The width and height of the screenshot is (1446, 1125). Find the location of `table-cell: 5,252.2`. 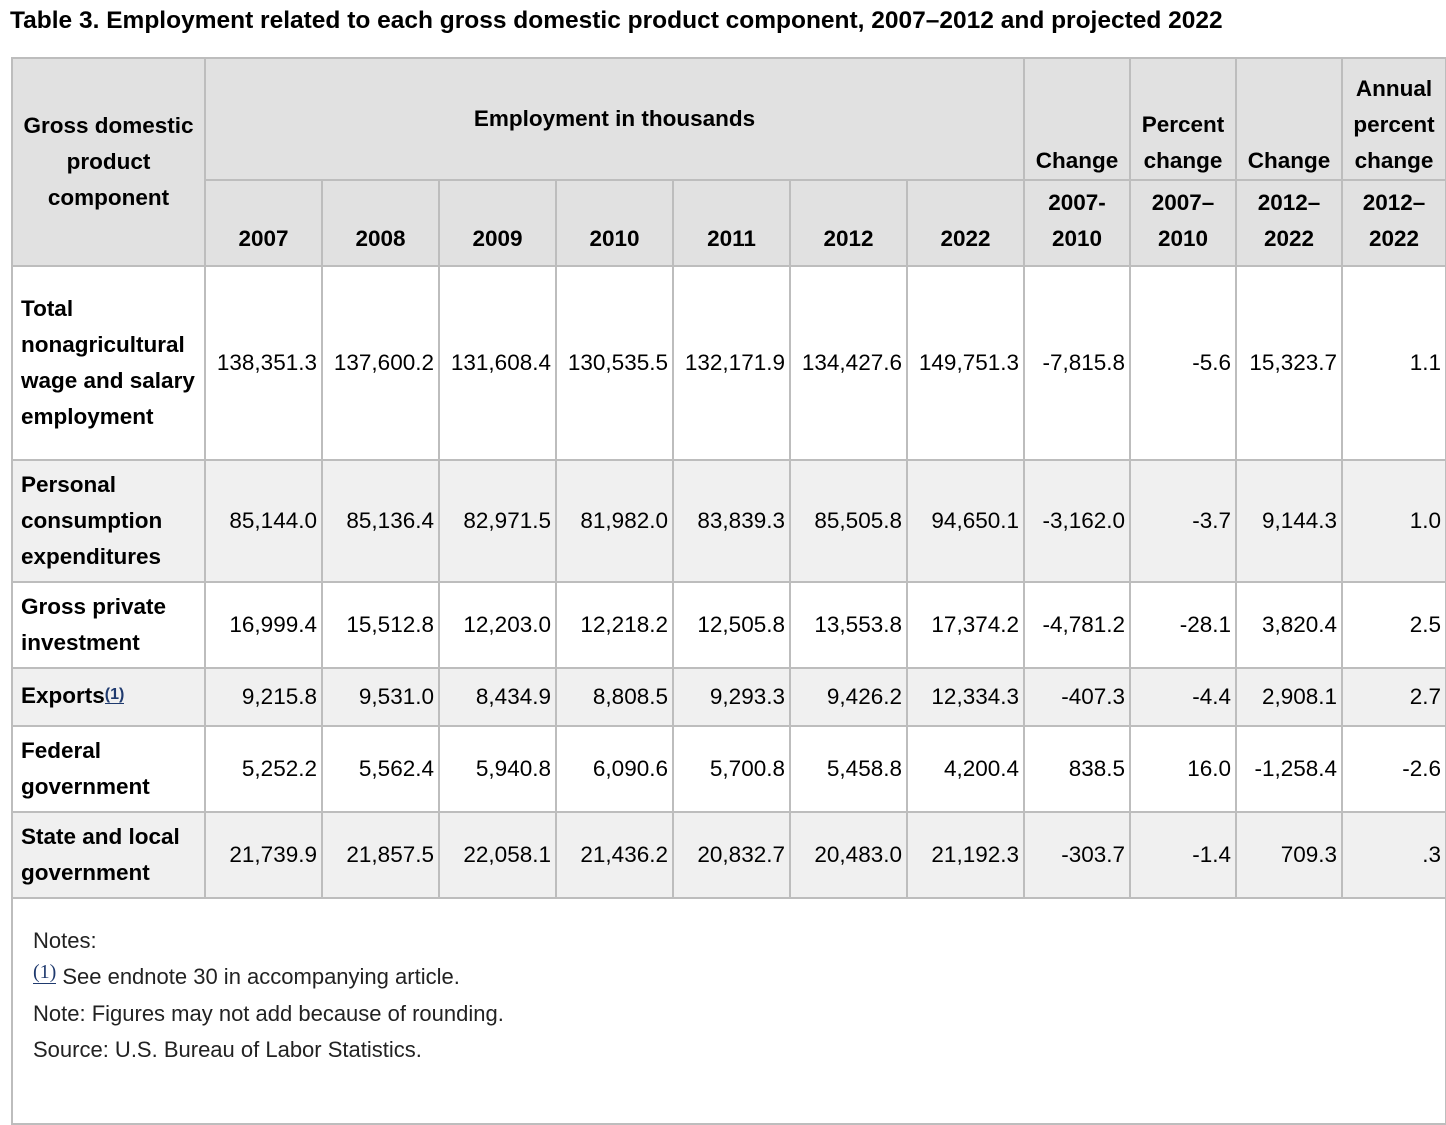

table-cell: 5,252.2 is located at coordinates (263, 769).